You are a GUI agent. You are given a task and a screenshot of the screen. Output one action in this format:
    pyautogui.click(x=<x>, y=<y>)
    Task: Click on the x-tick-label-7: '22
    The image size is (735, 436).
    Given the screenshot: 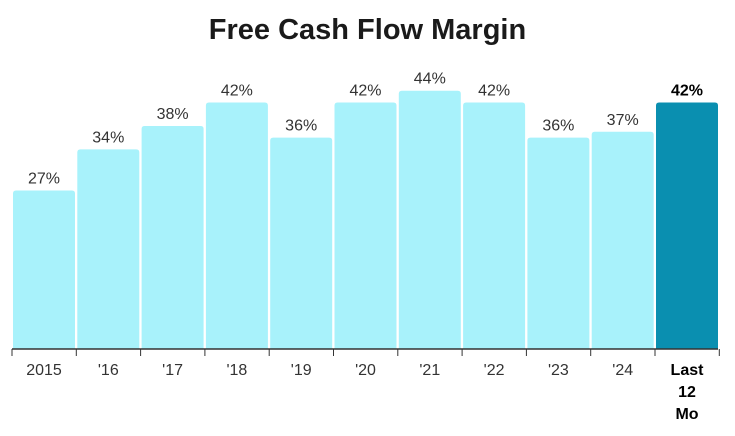 What is the action you would take?
    pyautogui.click(x=494, y=370)
    